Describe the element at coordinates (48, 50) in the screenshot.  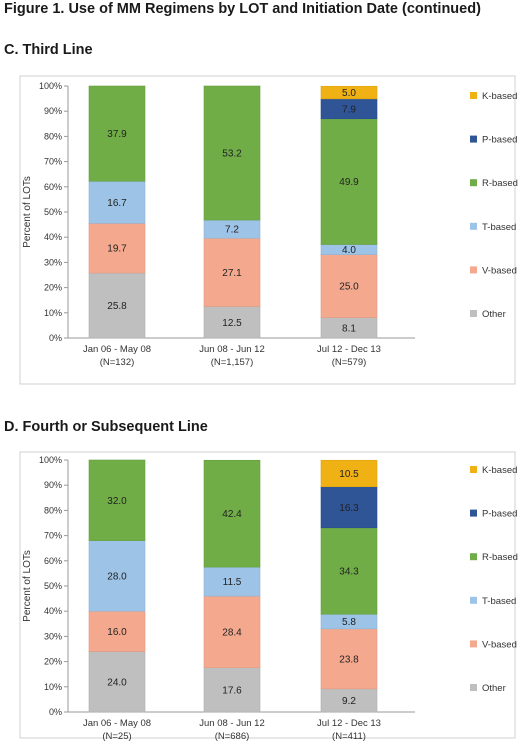
I see `panel-title: C. Third Line` at that location.